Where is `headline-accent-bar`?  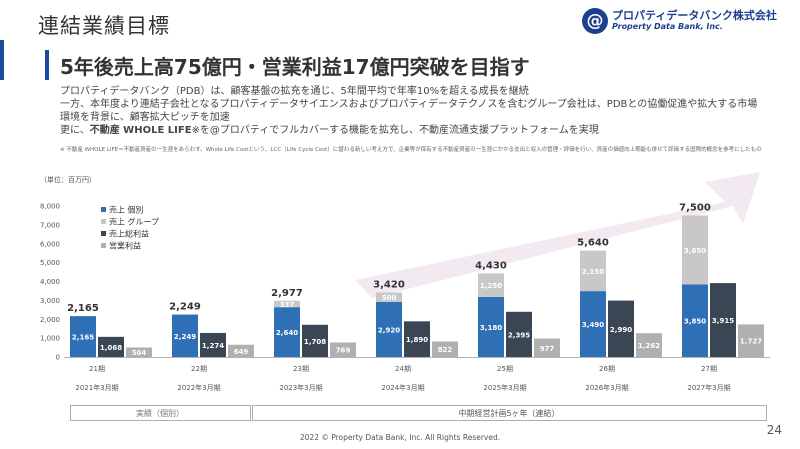 headline-accent-bar is located at coordinates (47, 65).